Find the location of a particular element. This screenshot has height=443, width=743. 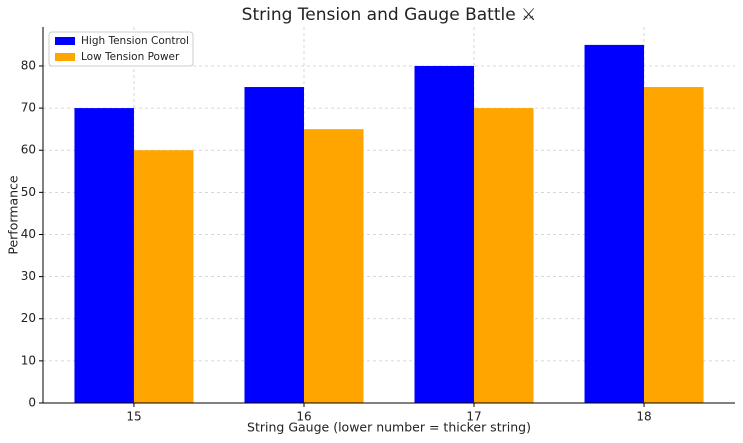

y-tick-label: 30 is located at coordinates (28, 276).